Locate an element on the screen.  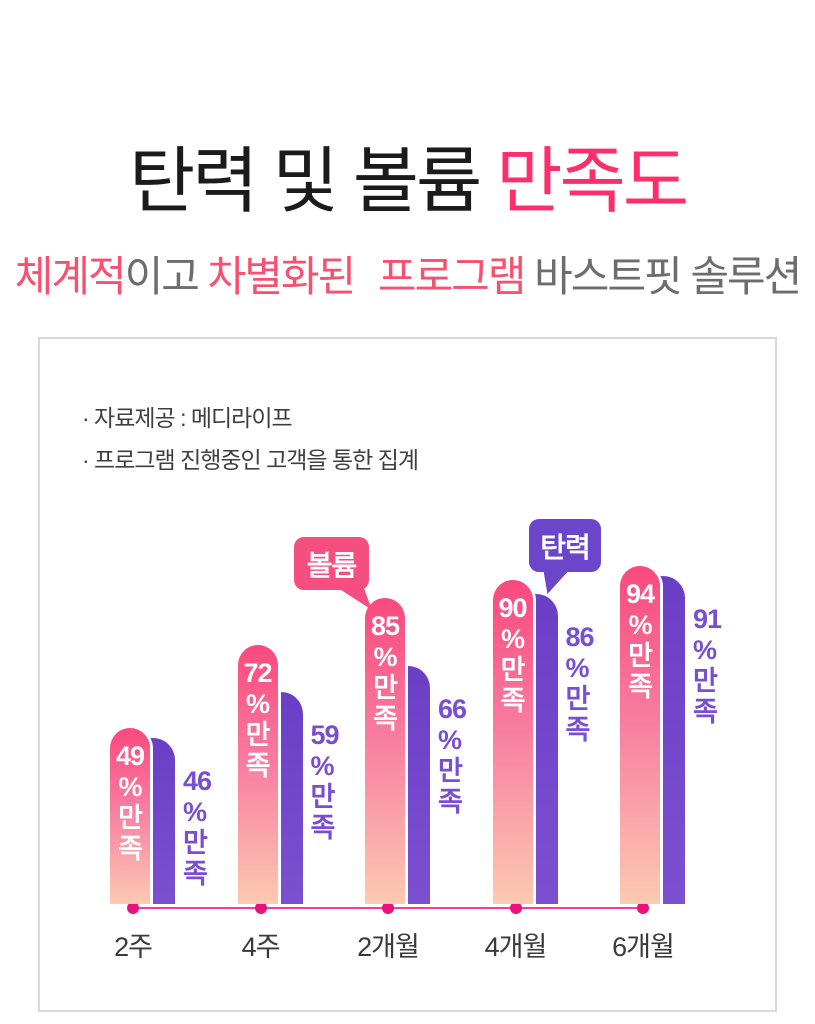
subtitle-part-2: 이고 is located at coordinates (162, 276).